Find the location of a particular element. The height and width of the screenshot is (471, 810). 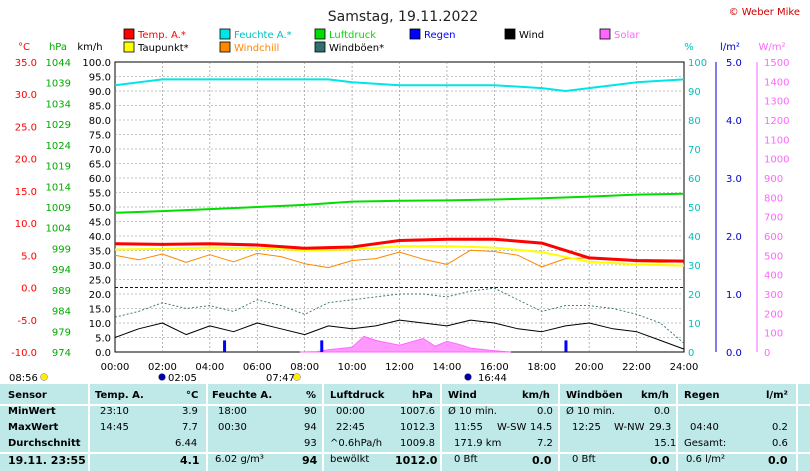

wind-axis-tick: 20.0 is located at coordinates (100, 295).